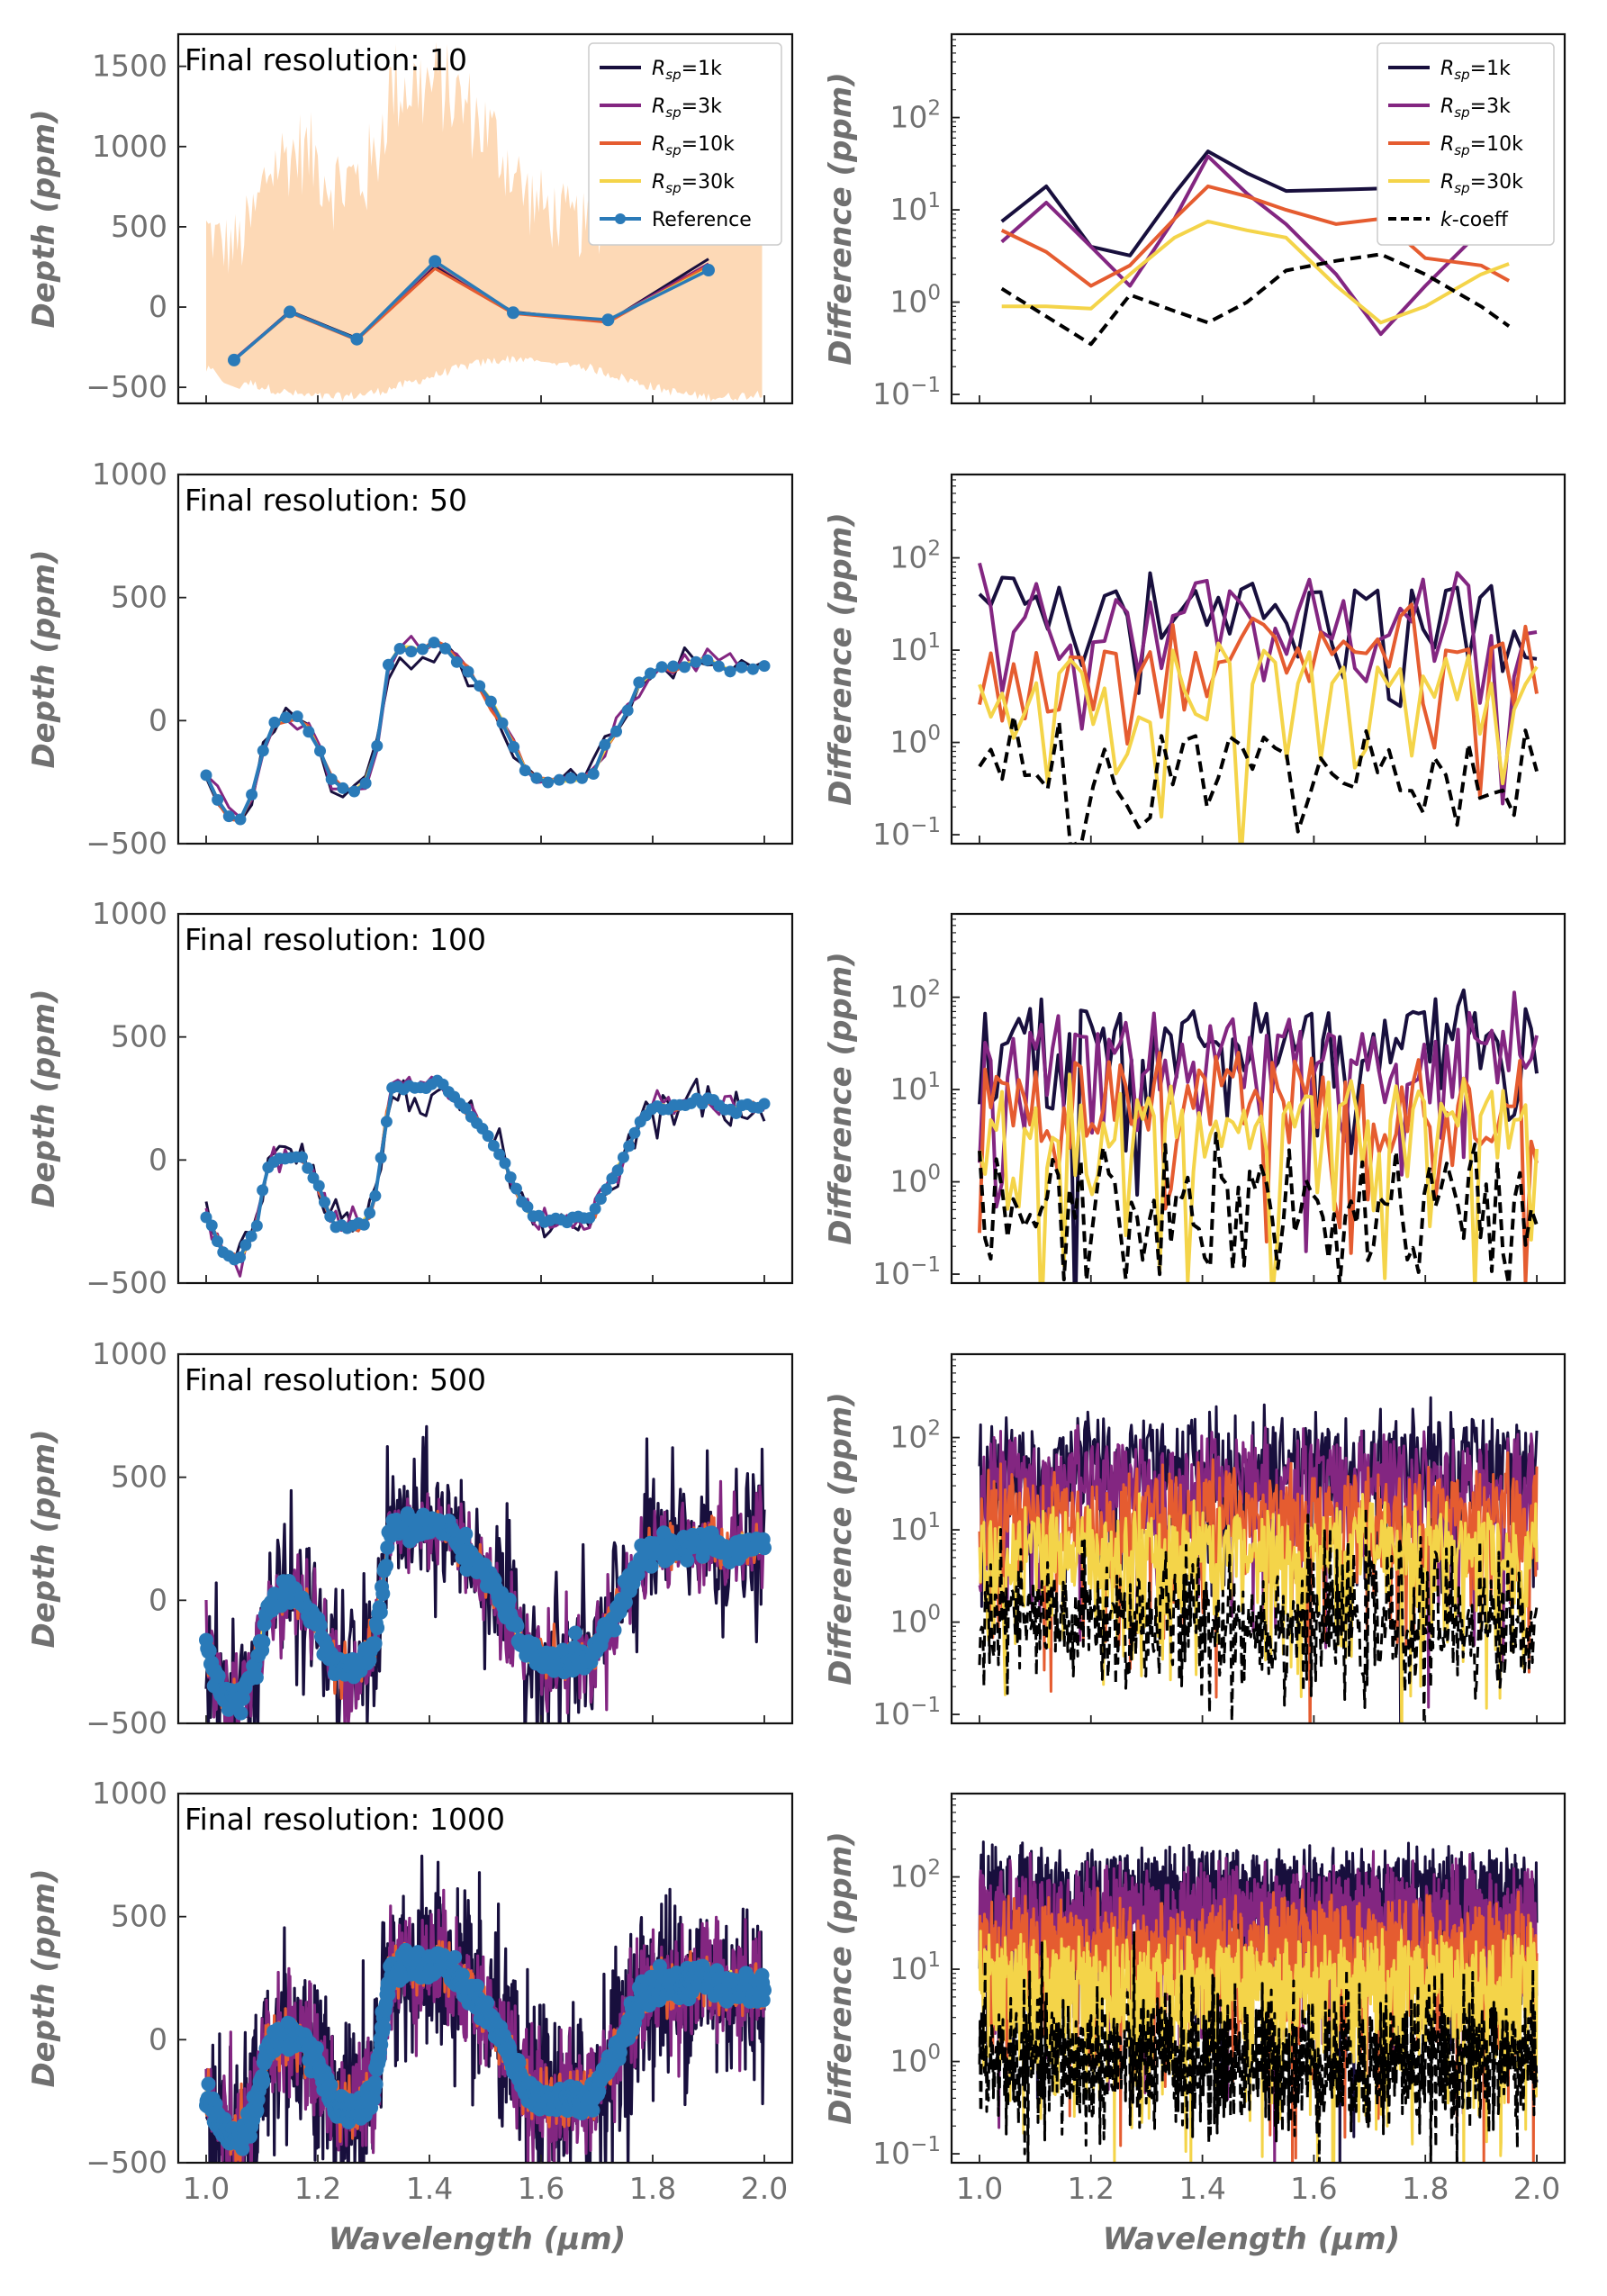  Describe the element at coordinates (139, 1477) in the screenshot. I see `y-tick-label: 500` at that location.